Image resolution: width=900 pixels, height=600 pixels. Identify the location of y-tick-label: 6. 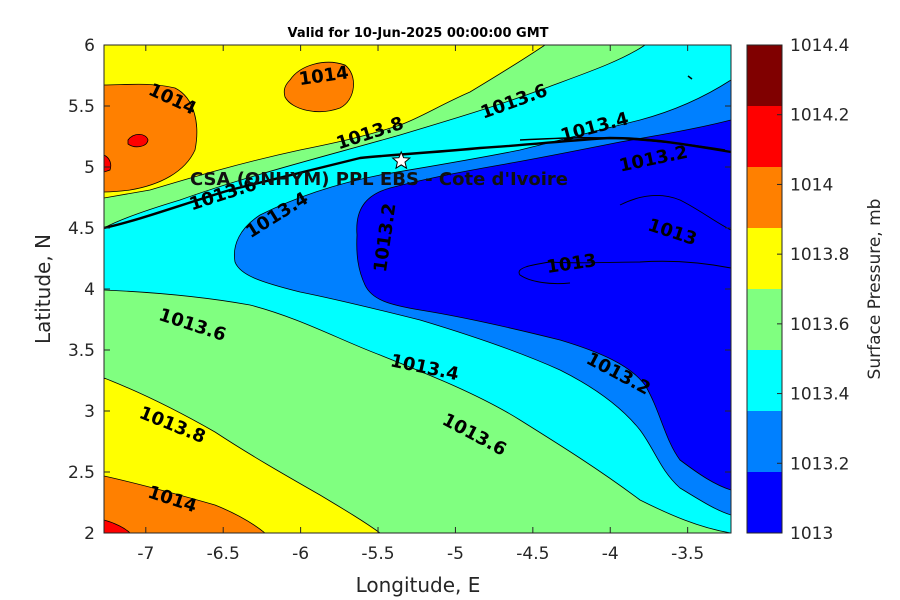
(89, 46).